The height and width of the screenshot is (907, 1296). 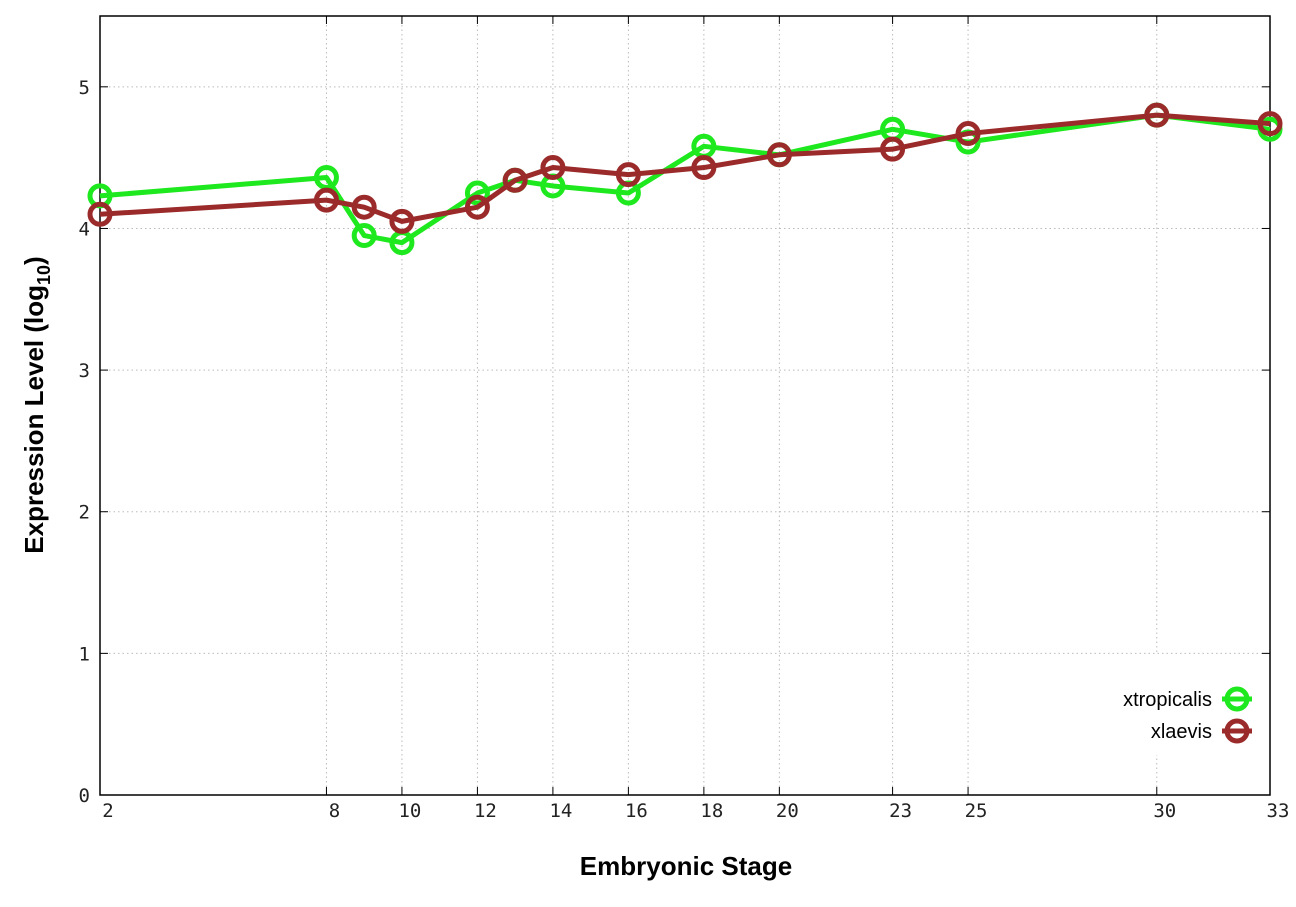 I want to click on x-tick-label: 18, so click(x=711, y=811).